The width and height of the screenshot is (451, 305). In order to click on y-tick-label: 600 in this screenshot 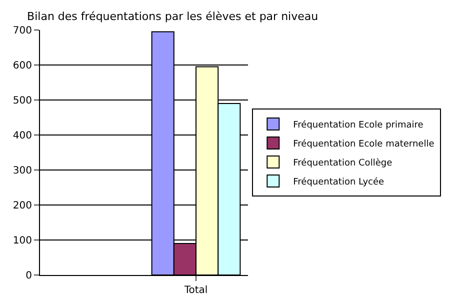, I will do `click(22, 66)`.